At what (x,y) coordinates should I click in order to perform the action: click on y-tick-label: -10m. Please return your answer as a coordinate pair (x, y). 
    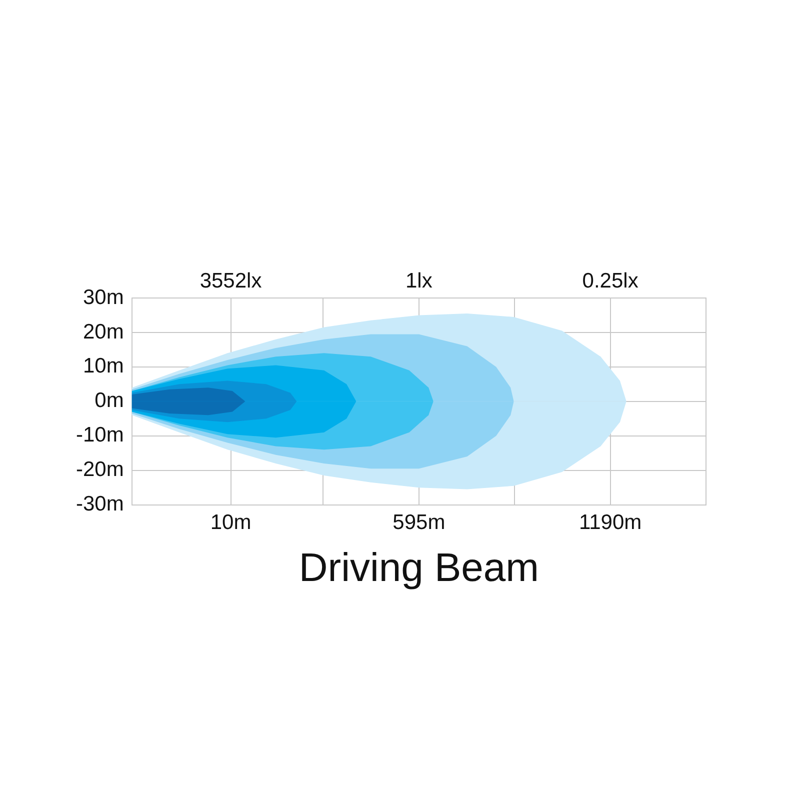
    Looking at the image, I should click on (100, 435).